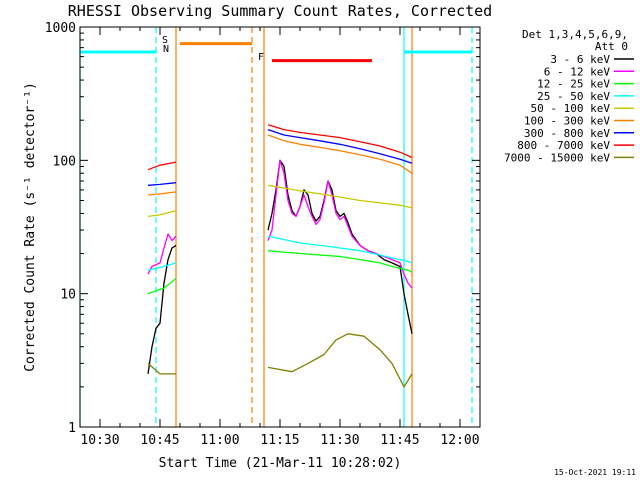 The width and height of the screenshot is (640, 484). I want to click on x-tick-label-0: 10:30, so click(99, 440).